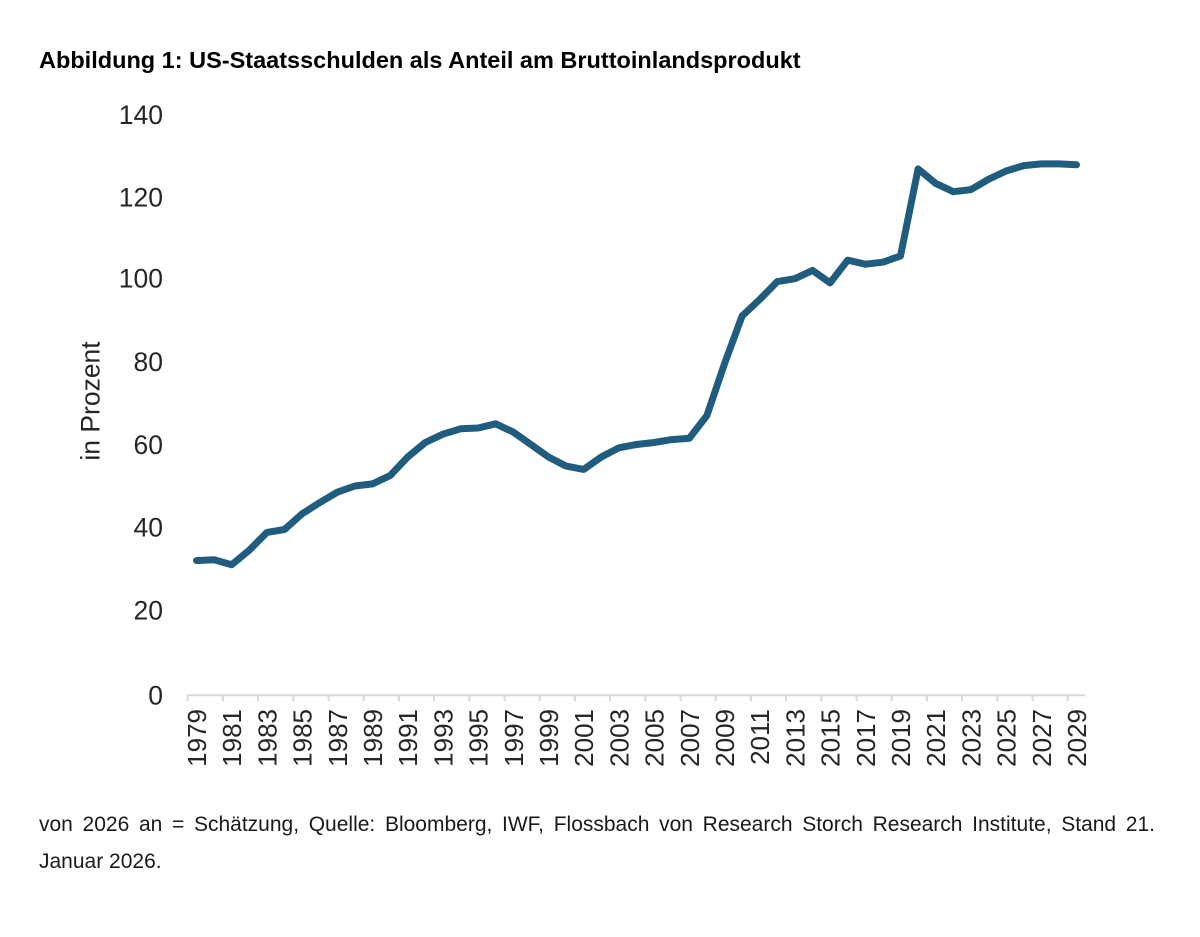 The height and width of the screenshot is (937, 1200). What do you see at coordinates (148, 445) in the screenshot?
I see `svg-text: 60` at bounding box center [148, 445].